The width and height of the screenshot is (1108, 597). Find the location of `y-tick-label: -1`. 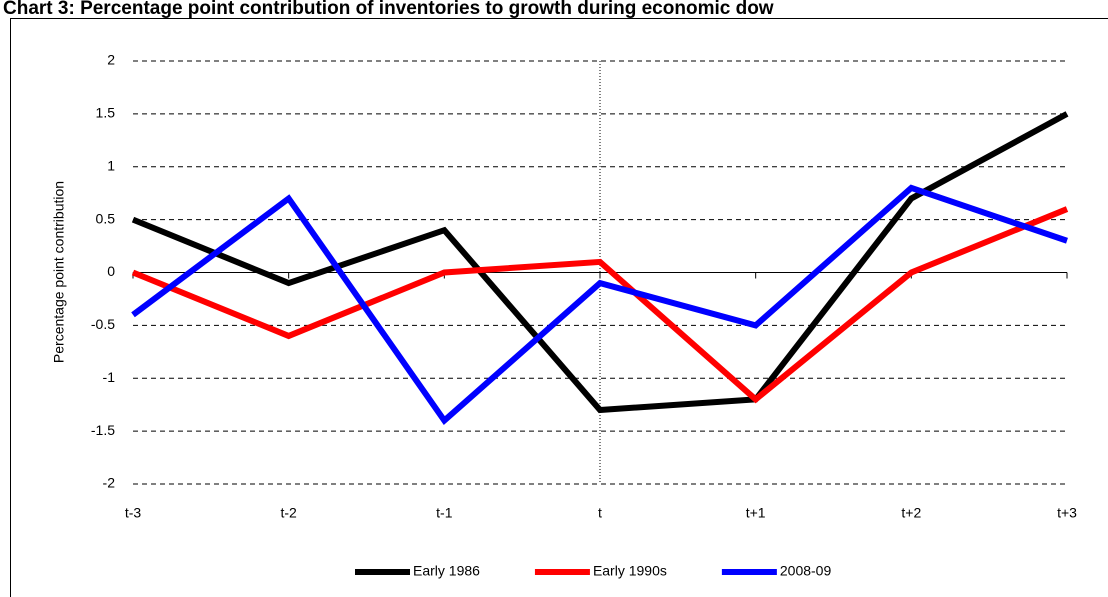

y-tick-label: -1 is located at coordinates (109, 377).